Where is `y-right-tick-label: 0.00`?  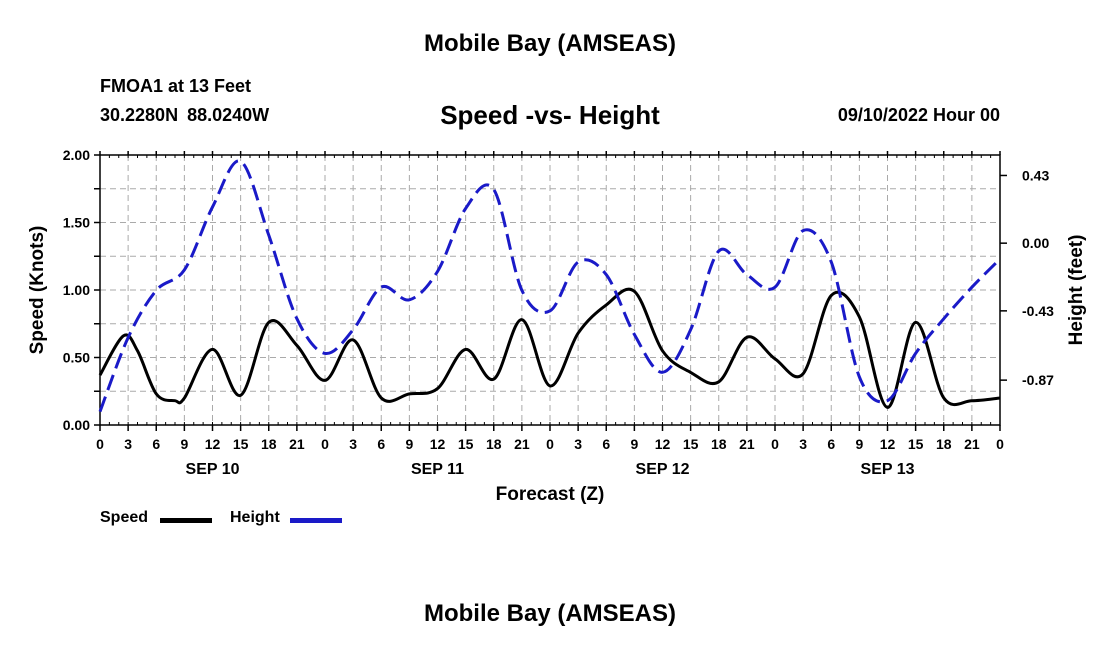 y-right-tick-label: 0.00 is located at coordinates (1035, 243).